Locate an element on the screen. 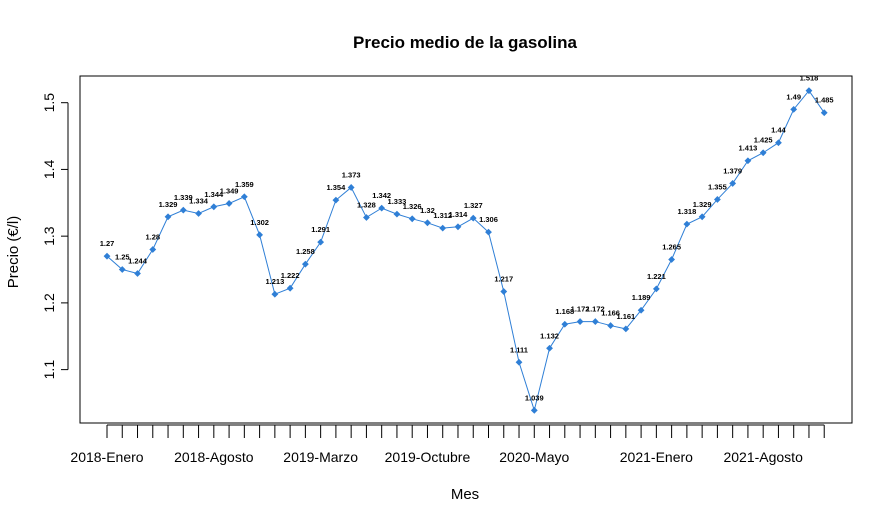 The height and width of the screenshot is (523, 893). data-label: 1.258 is located at coordinates (305, 251).